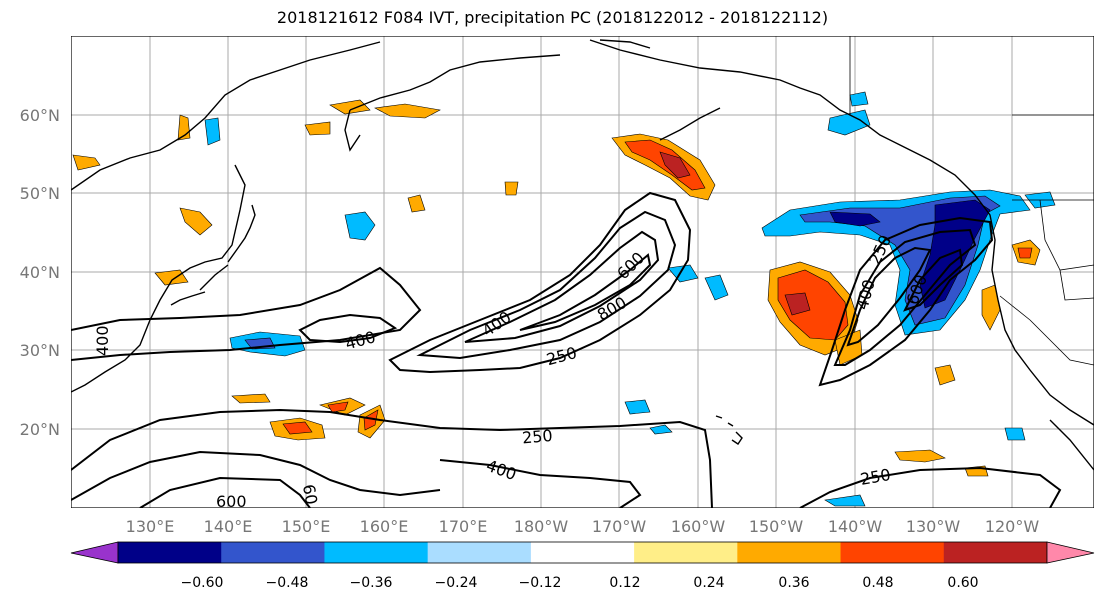 This screenshot has height=601, width=1105. What do you see at coordinates (231, 501) in the screenshot?
I see `contour-label: 600` at bounding box center [231, 501].